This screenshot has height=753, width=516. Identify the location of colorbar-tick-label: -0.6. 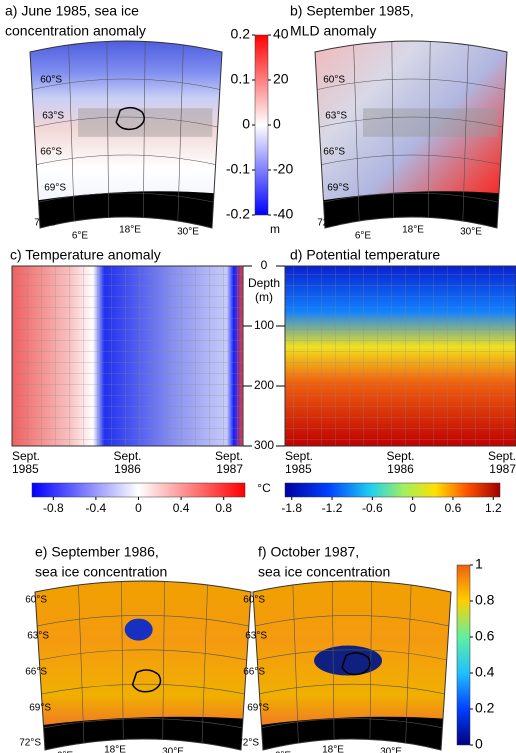
(372, 508).